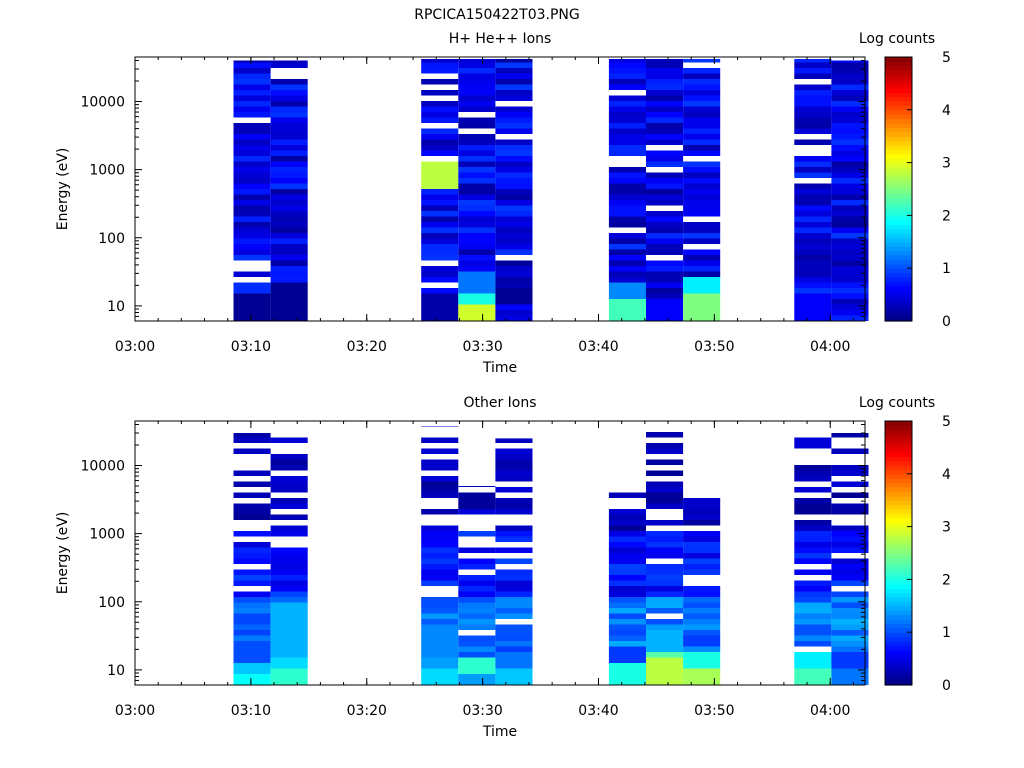 The height and width of the screenshot is (768, 1024). What do you see at coordinates (946, 269) in the screenshot?
I see `colorbar-tick-label: 1` at bounding box center [946, 269].